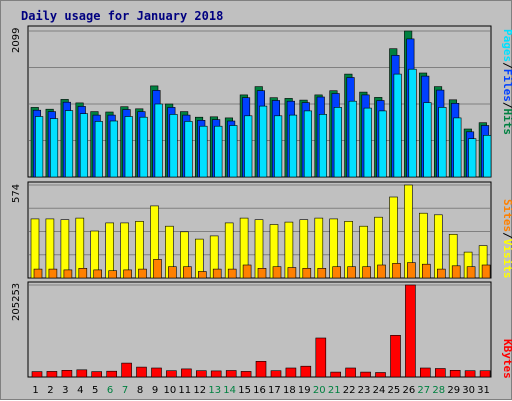 Image resolution: width=512 pixels, height=401 pixels. What do you see at coordinates (304, 390) in the screenshot?
I see `day-label: 19` at bounding box center [304, 390].